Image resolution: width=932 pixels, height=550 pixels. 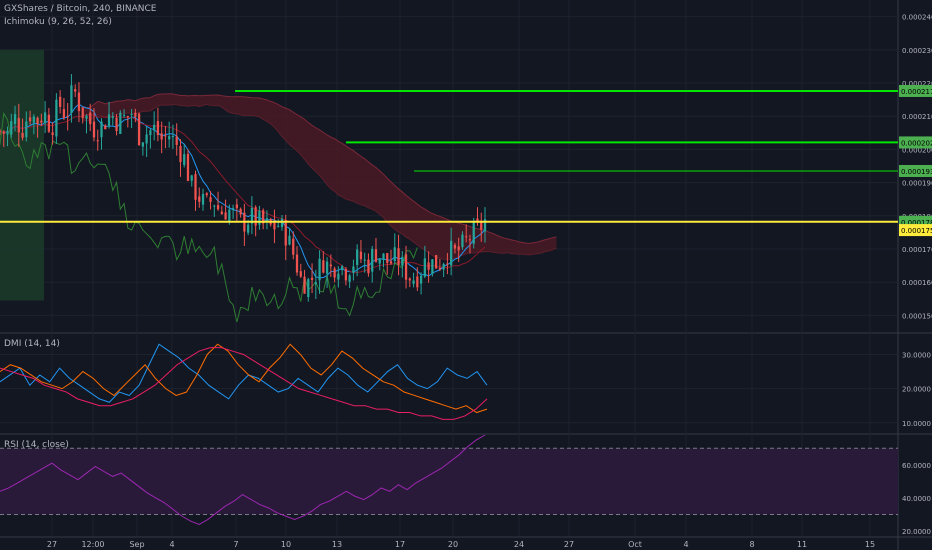 What do you see at coordinates (235, 544) in the screenshot?
I see `x-tick-label: 7` at bounding box center [235, 544].